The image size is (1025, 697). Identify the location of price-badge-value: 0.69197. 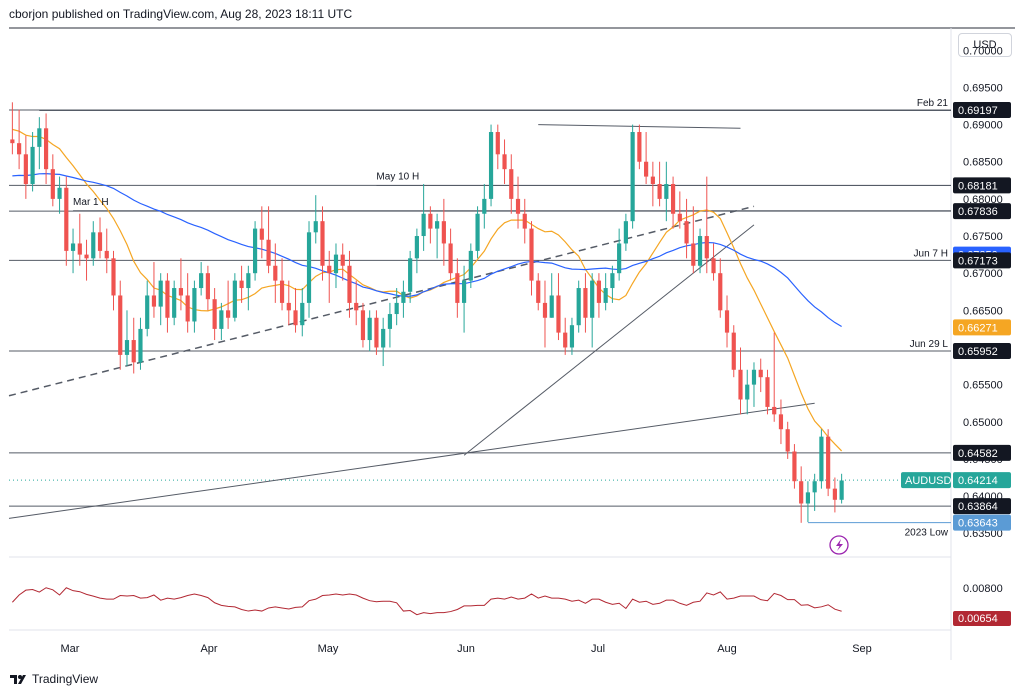
(978, 111).